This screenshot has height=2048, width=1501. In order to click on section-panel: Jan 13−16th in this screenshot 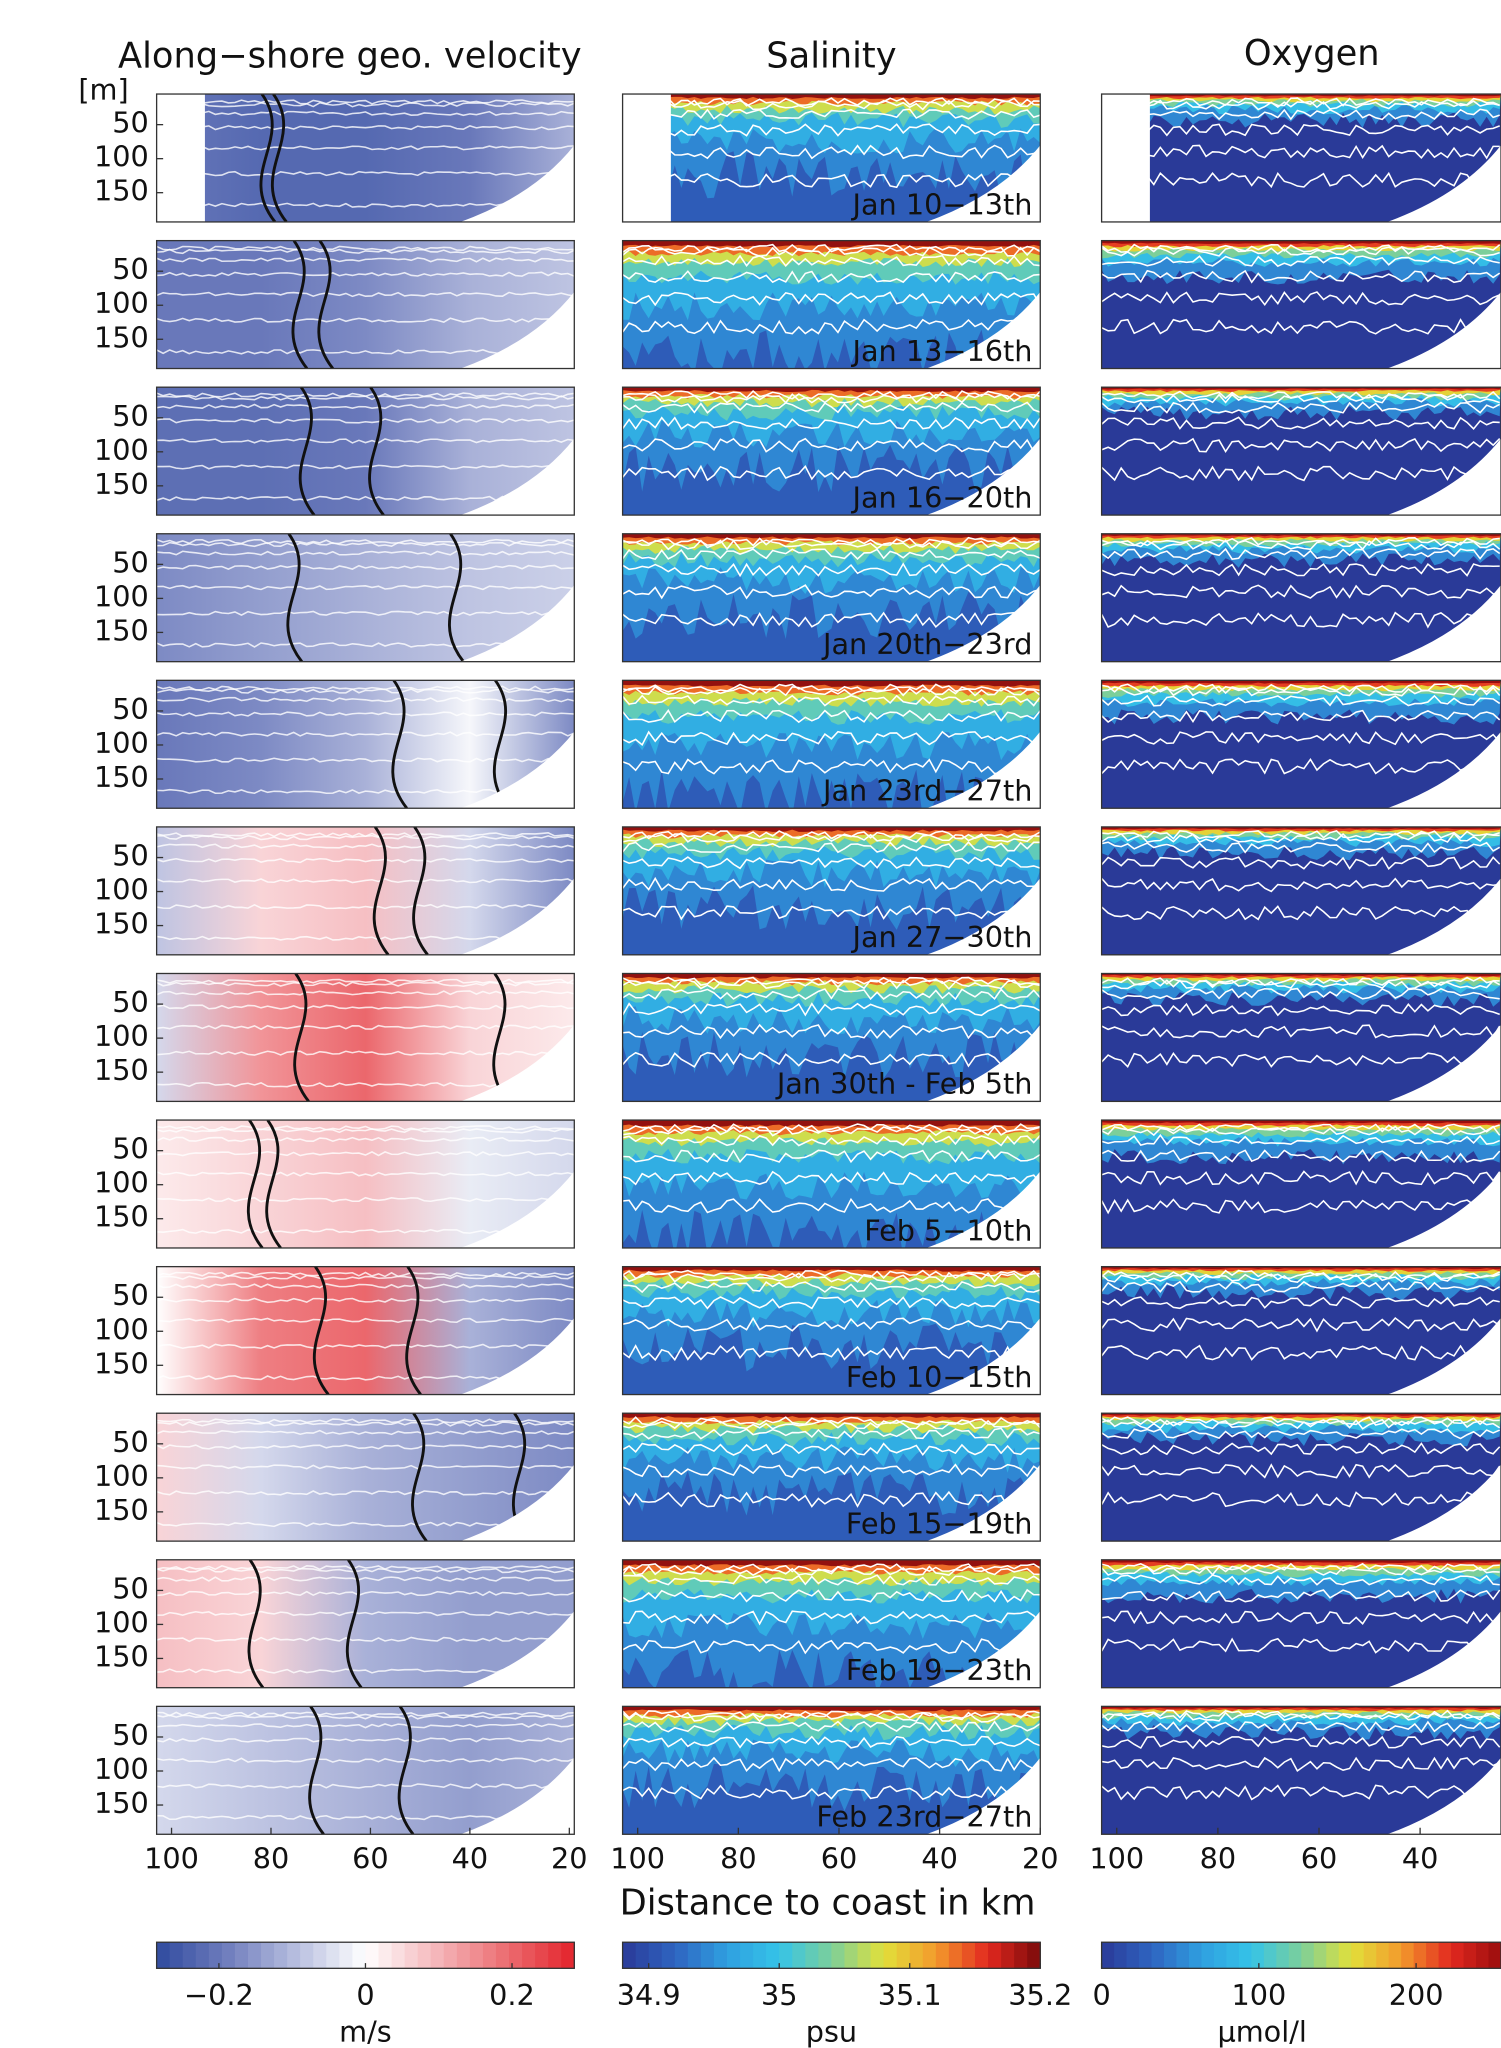, I will do `click(831, 304)`.